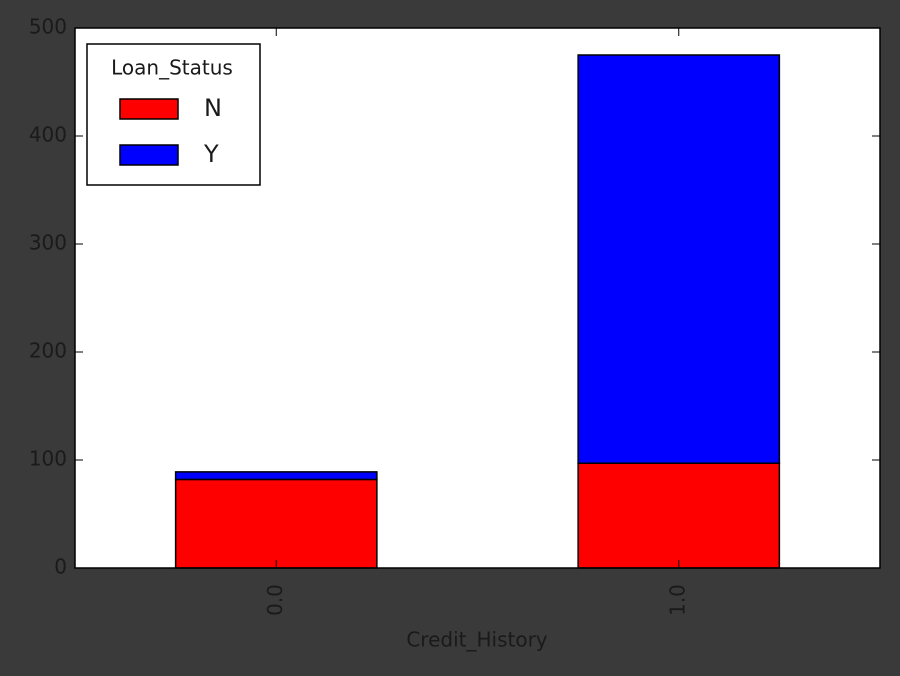 The image size is (900, 676). I want to click on x-tick-label: 0.0, so click(275, 600).